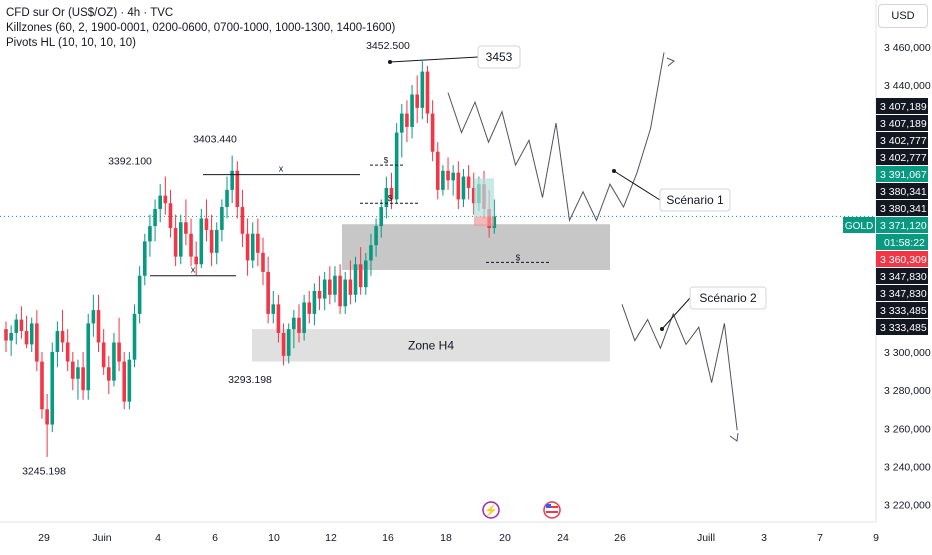 This screenshot has height=555, width=932. Describe the element at coordinates (90, 13) in the screenshot. I see `symbol-title: CFD sur Or (US$/OZ) · 4h · TVC` at that location.